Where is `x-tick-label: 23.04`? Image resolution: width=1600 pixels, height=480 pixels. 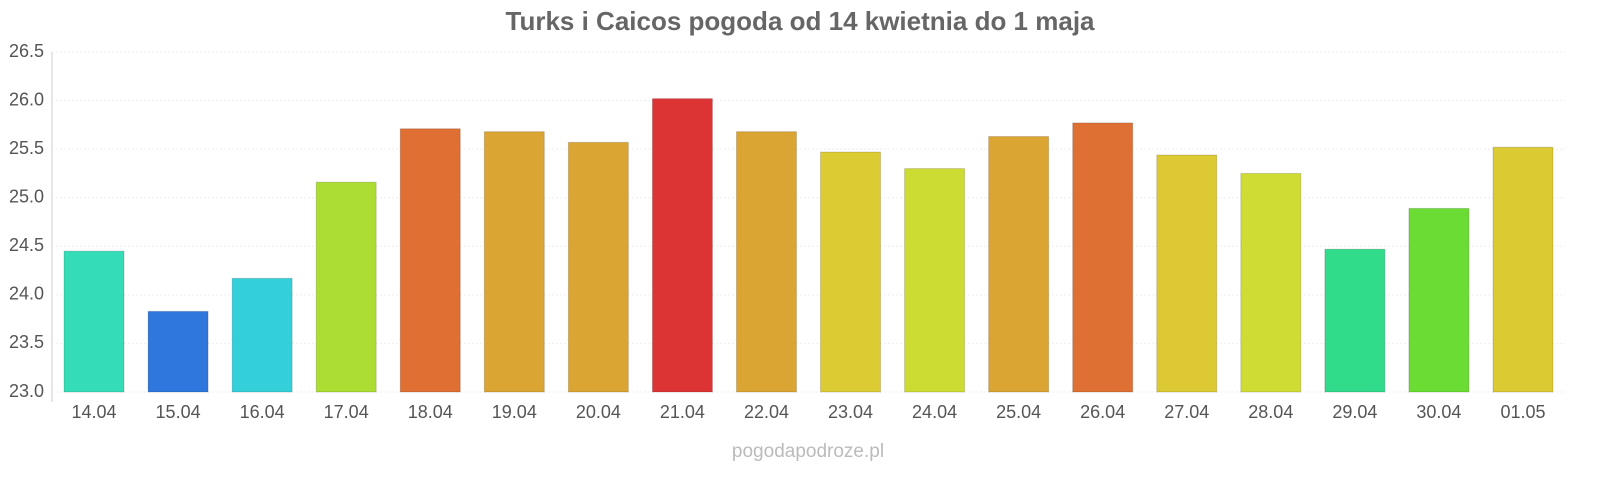 x-tick-label: 23.04 is located at coordinates (850, 412).